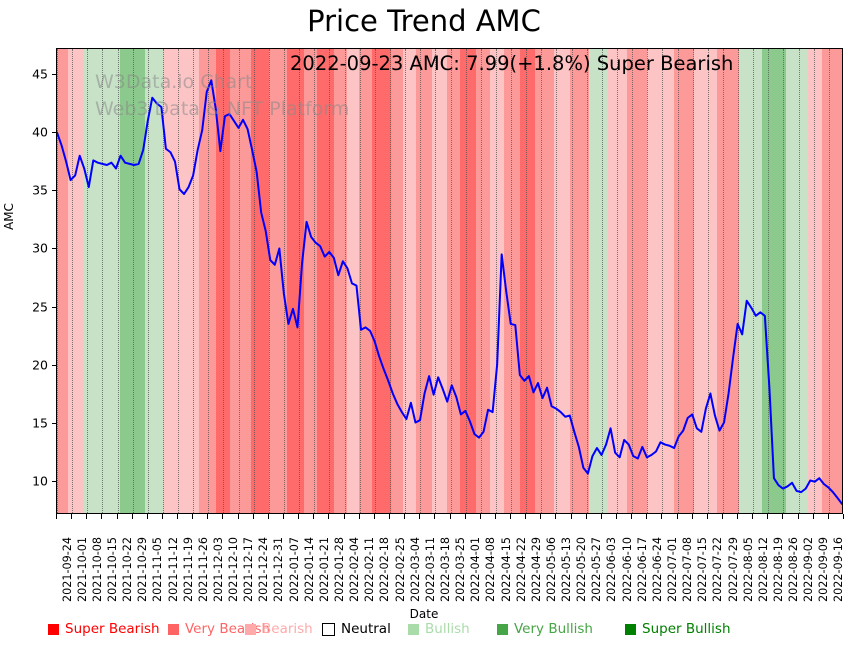  I want to click on x-axis-tick-label: 2021-12-17, so click(249, 569).